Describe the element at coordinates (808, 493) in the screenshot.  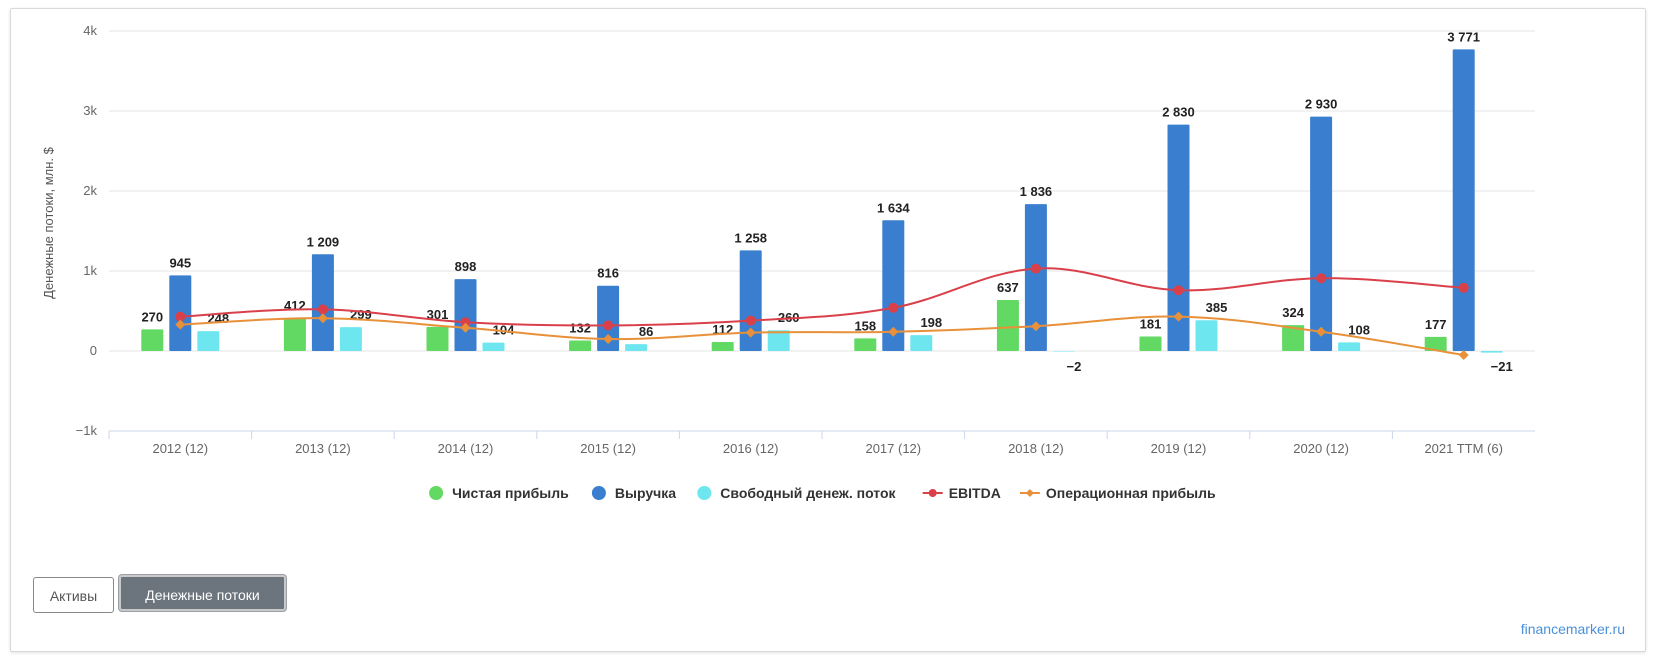
I see `legend-label: Свободный денеж. поток` at that location.